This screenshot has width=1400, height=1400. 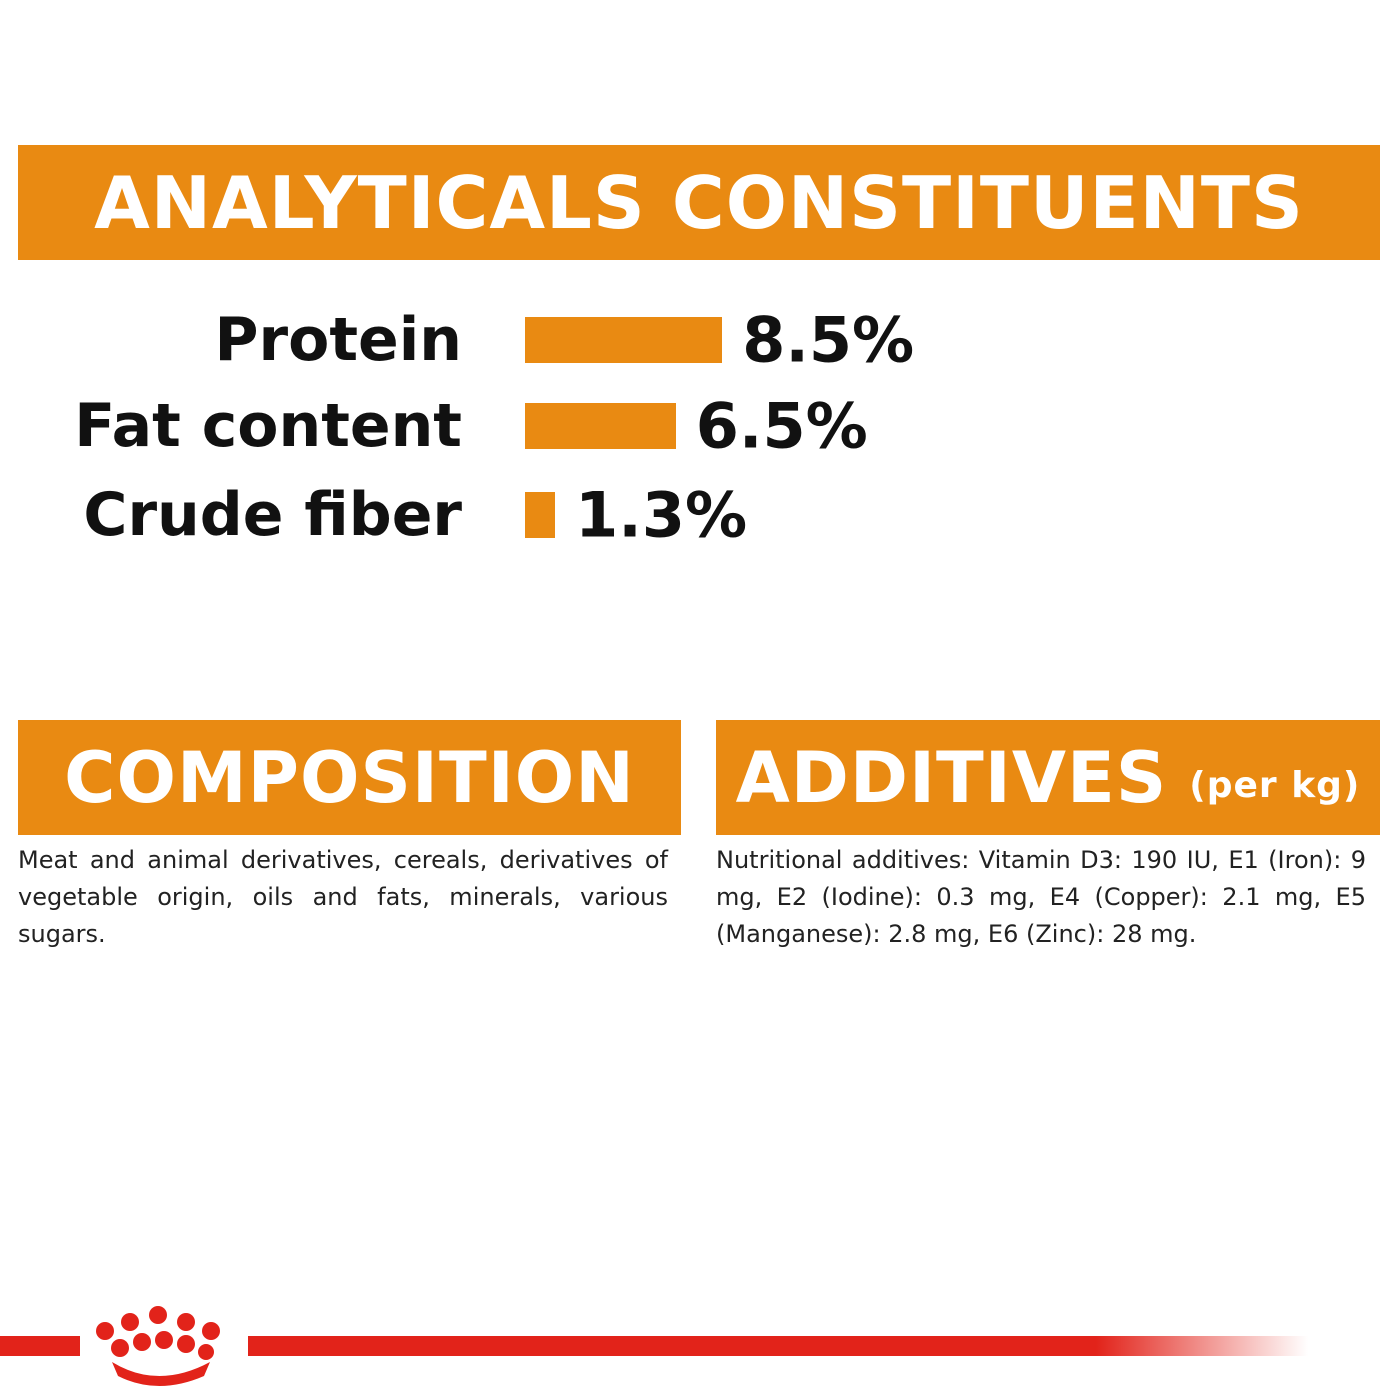 I want to click on section-title: COMPOSITION, so click(x=349, y=777).